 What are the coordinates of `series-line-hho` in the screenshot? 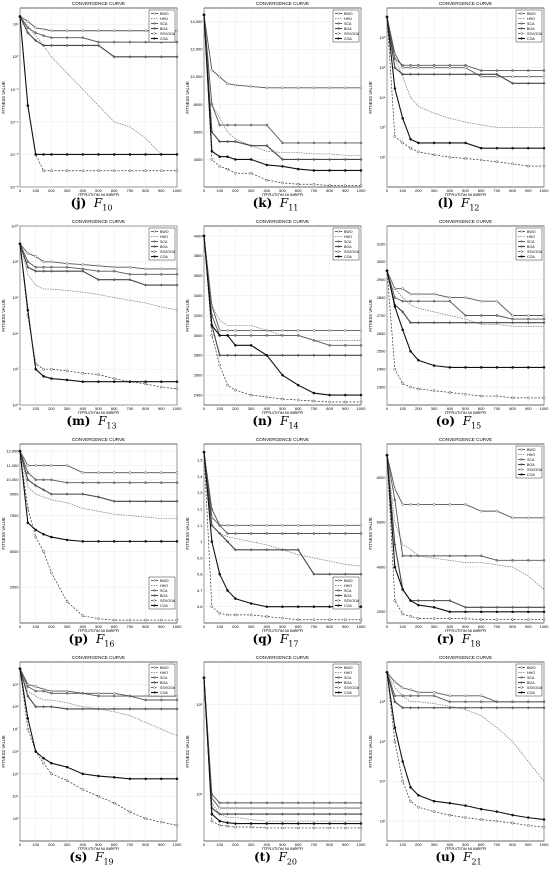 It's located at (282, 85).